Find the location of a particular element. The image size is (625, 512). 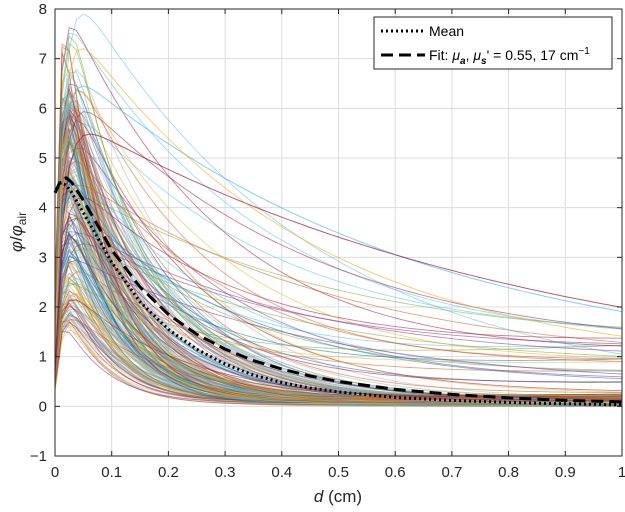

y-tick-label: 2 is located at coordinates (43, 307).